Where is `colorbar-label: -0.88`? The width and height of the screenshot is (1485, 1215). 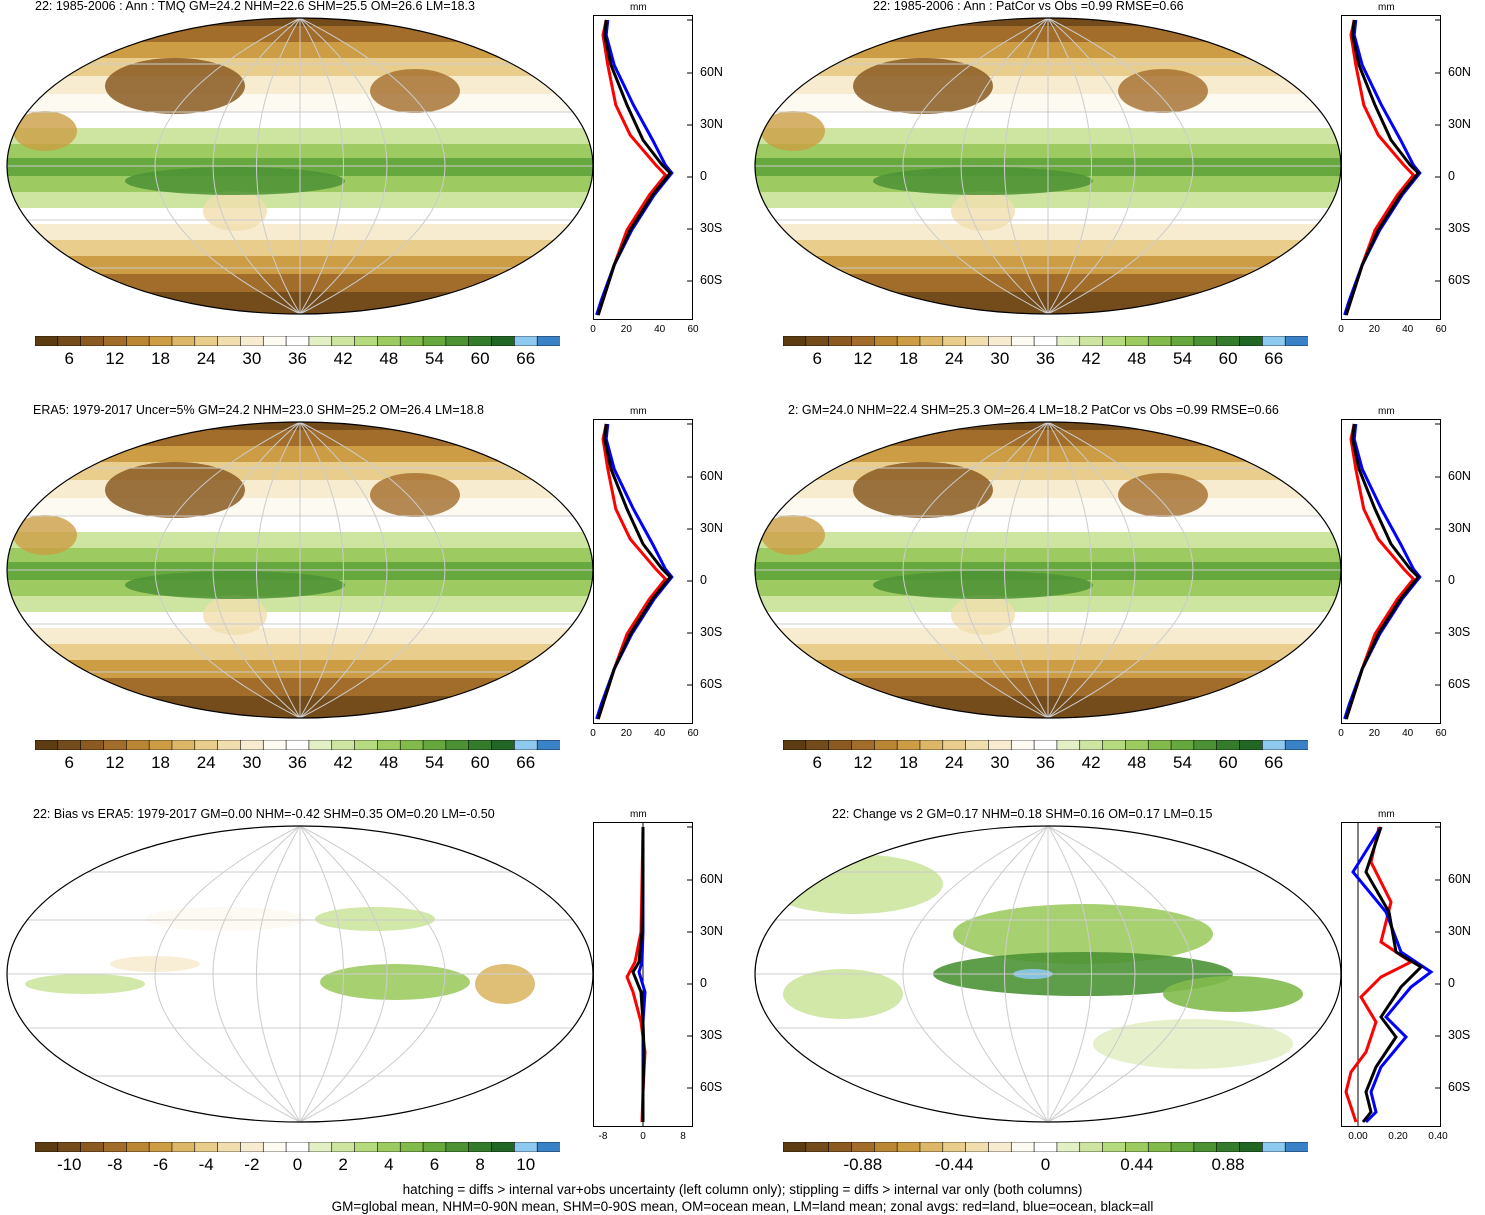 colorbar-label: -0.88 is located at coordinates (863, 1164).